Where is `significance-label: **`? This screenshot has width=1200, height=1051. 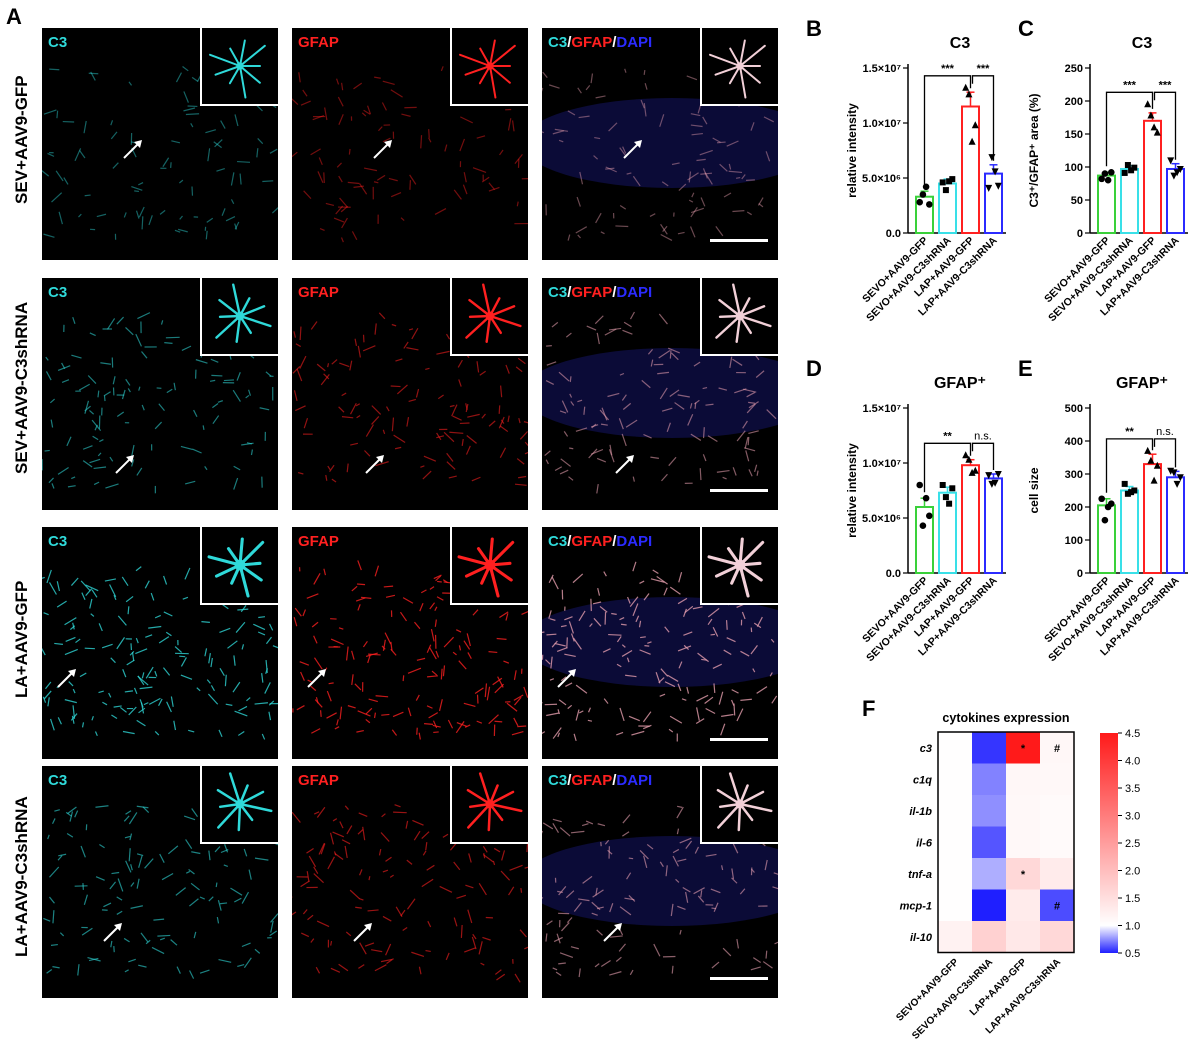
significance-label: ** is located at coordinates (1129, 432).